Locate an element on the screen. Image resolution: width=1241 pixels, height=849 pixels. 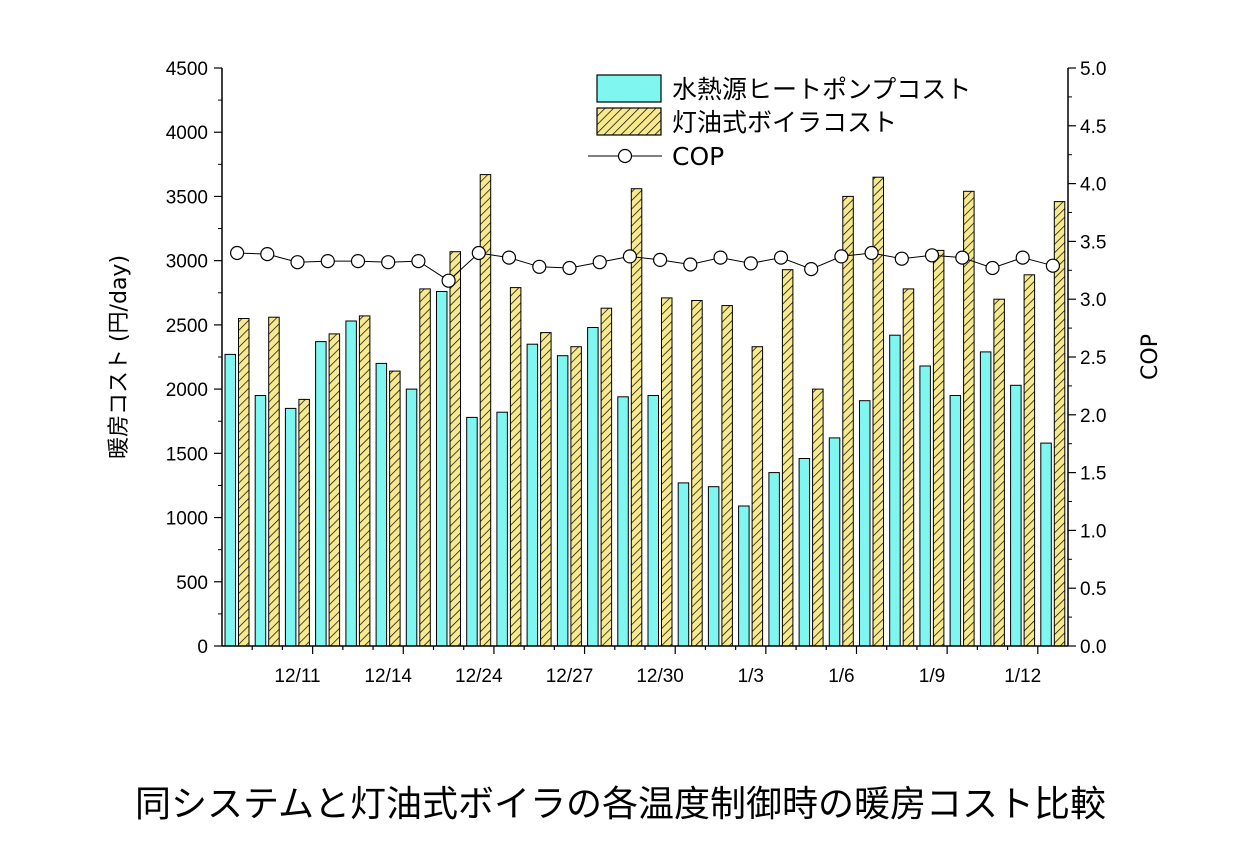
y-tick-label-4: 2000 is located at coordinates (187, 390).